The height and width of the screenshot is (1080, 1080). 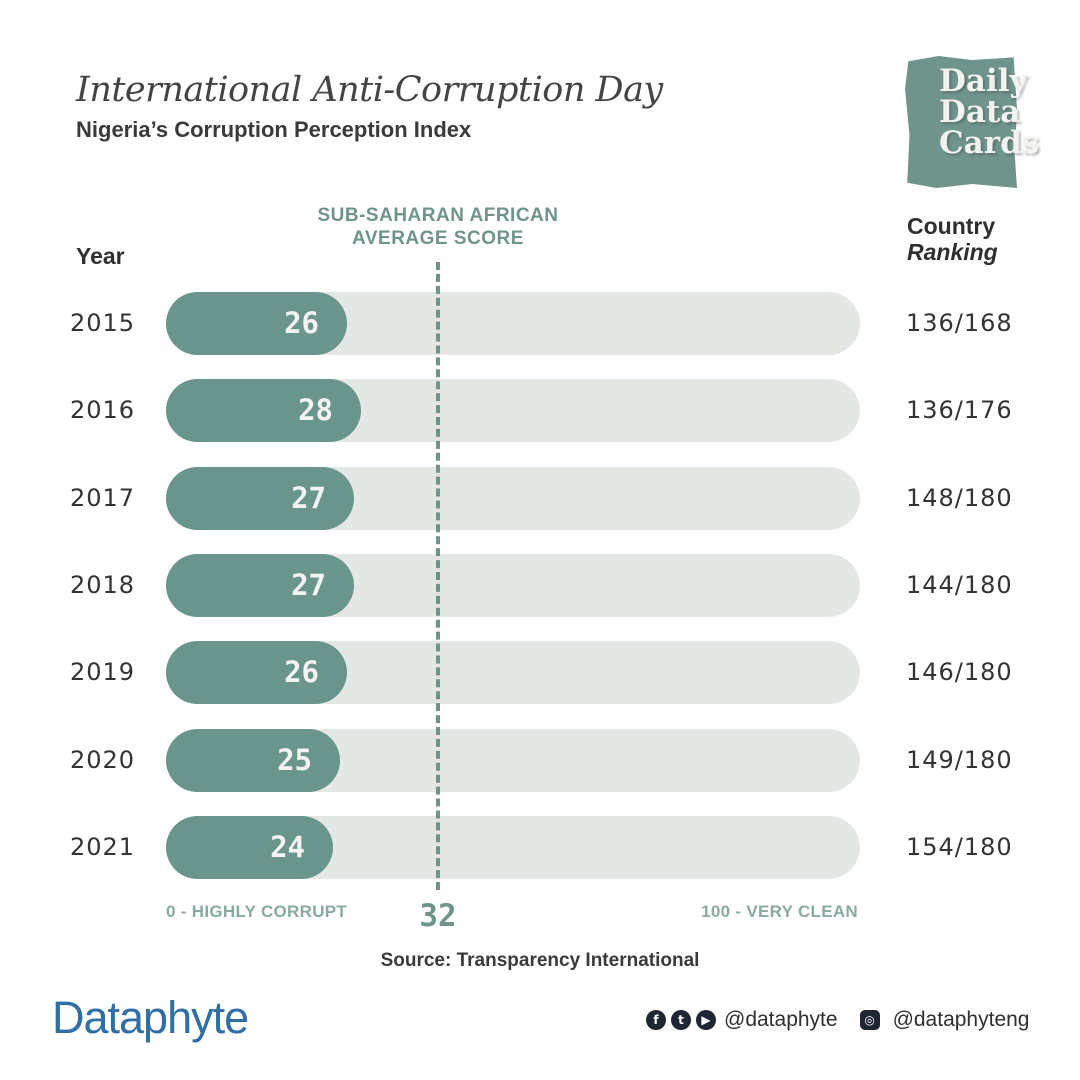 What do you see at coordinates (961, 1019) in the screenshot?
I see `social-handle-instagram: @dataphyteng` at bounding box center [961, 1019].